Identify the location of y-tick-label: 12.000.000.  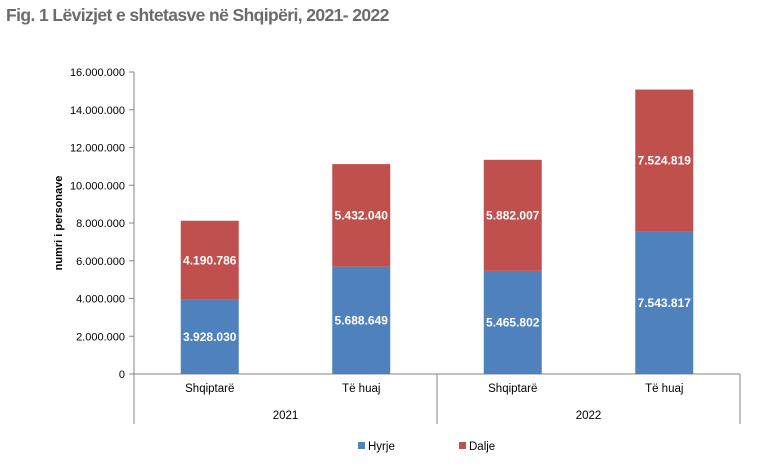
(97, 149).